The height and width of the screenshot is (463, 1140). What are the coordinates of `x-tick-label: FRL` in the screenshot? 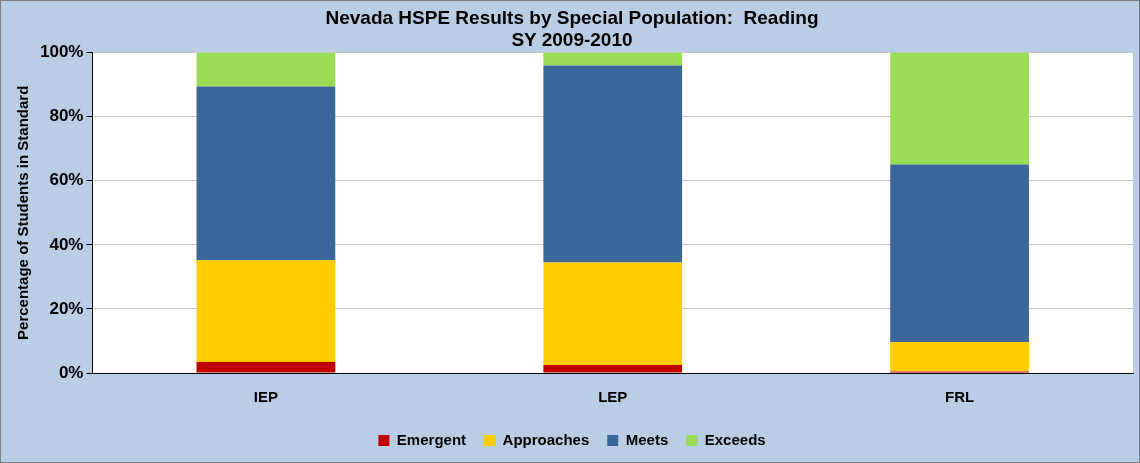 It's located at (959, 397).